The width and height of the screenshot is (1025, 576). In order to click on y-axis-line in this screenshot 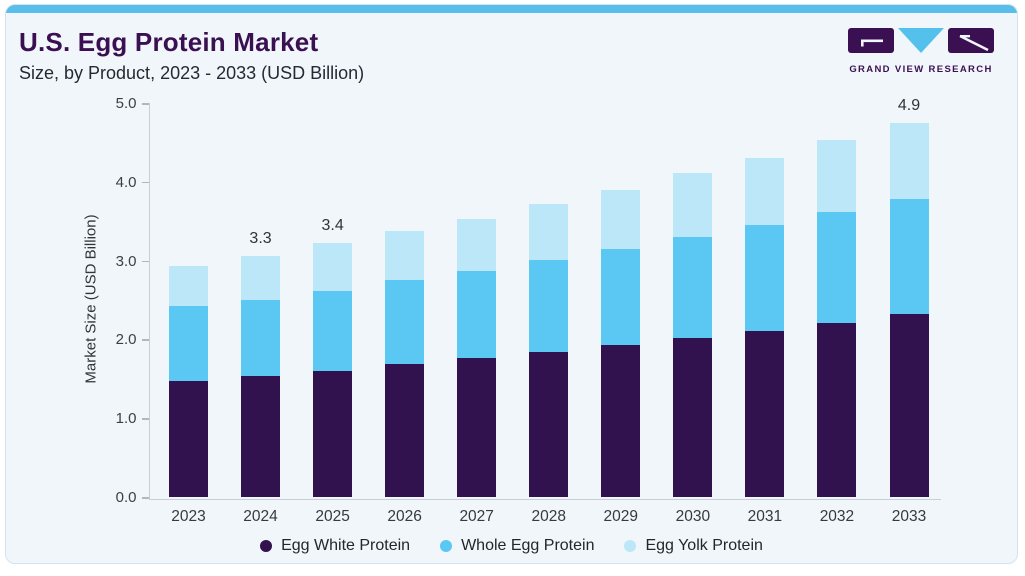, I will do `click(149, 301)`.